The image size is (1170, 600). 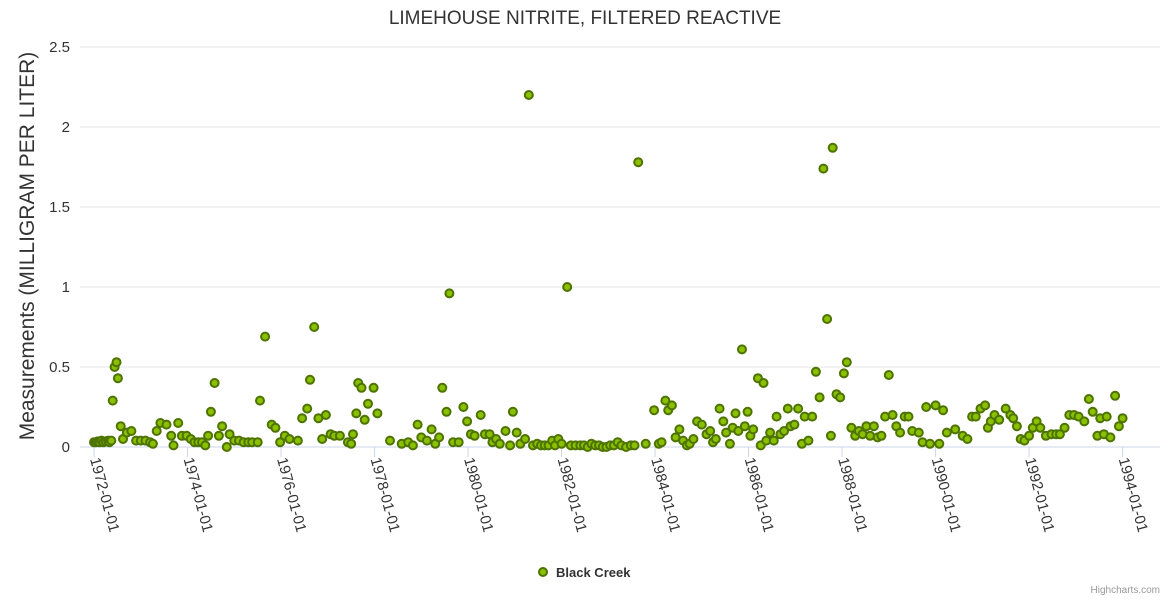 I want to click on legend: Black Creek, so click(x=584, y=572).